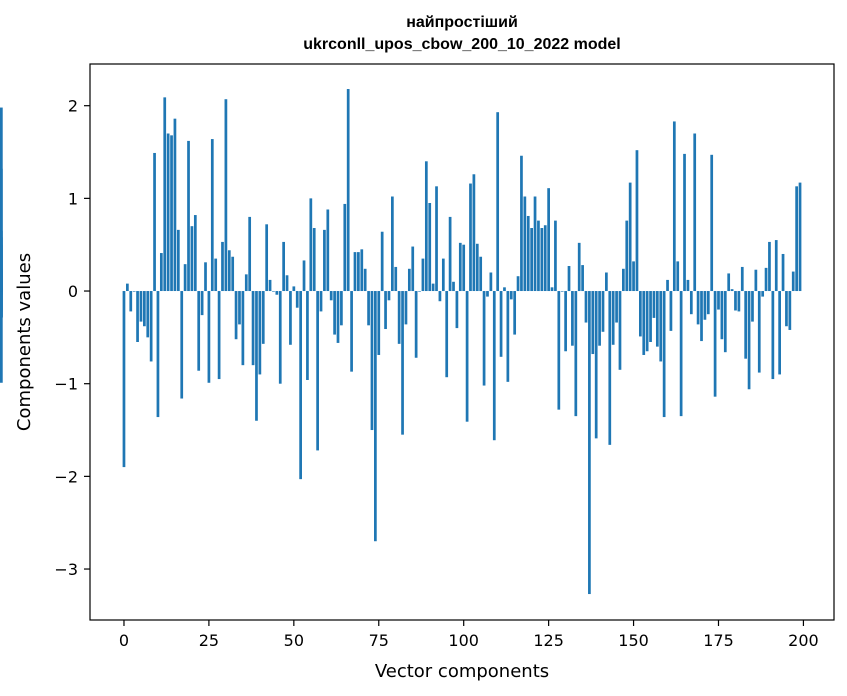  What do you see at coordinates (548, 640) in the screenshot?
I see `x-tick-label: 125` at bounding box center [548, 640].